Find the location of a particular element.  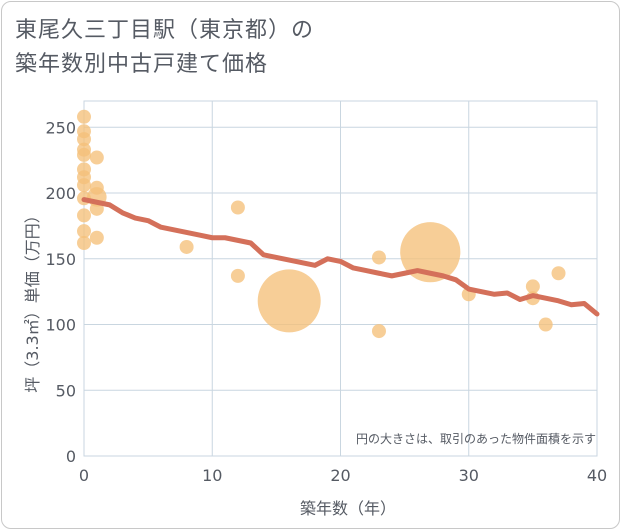

y-axis-title: 坪（3.3㎡）単価（万円） is located at coordinates (32, 299).